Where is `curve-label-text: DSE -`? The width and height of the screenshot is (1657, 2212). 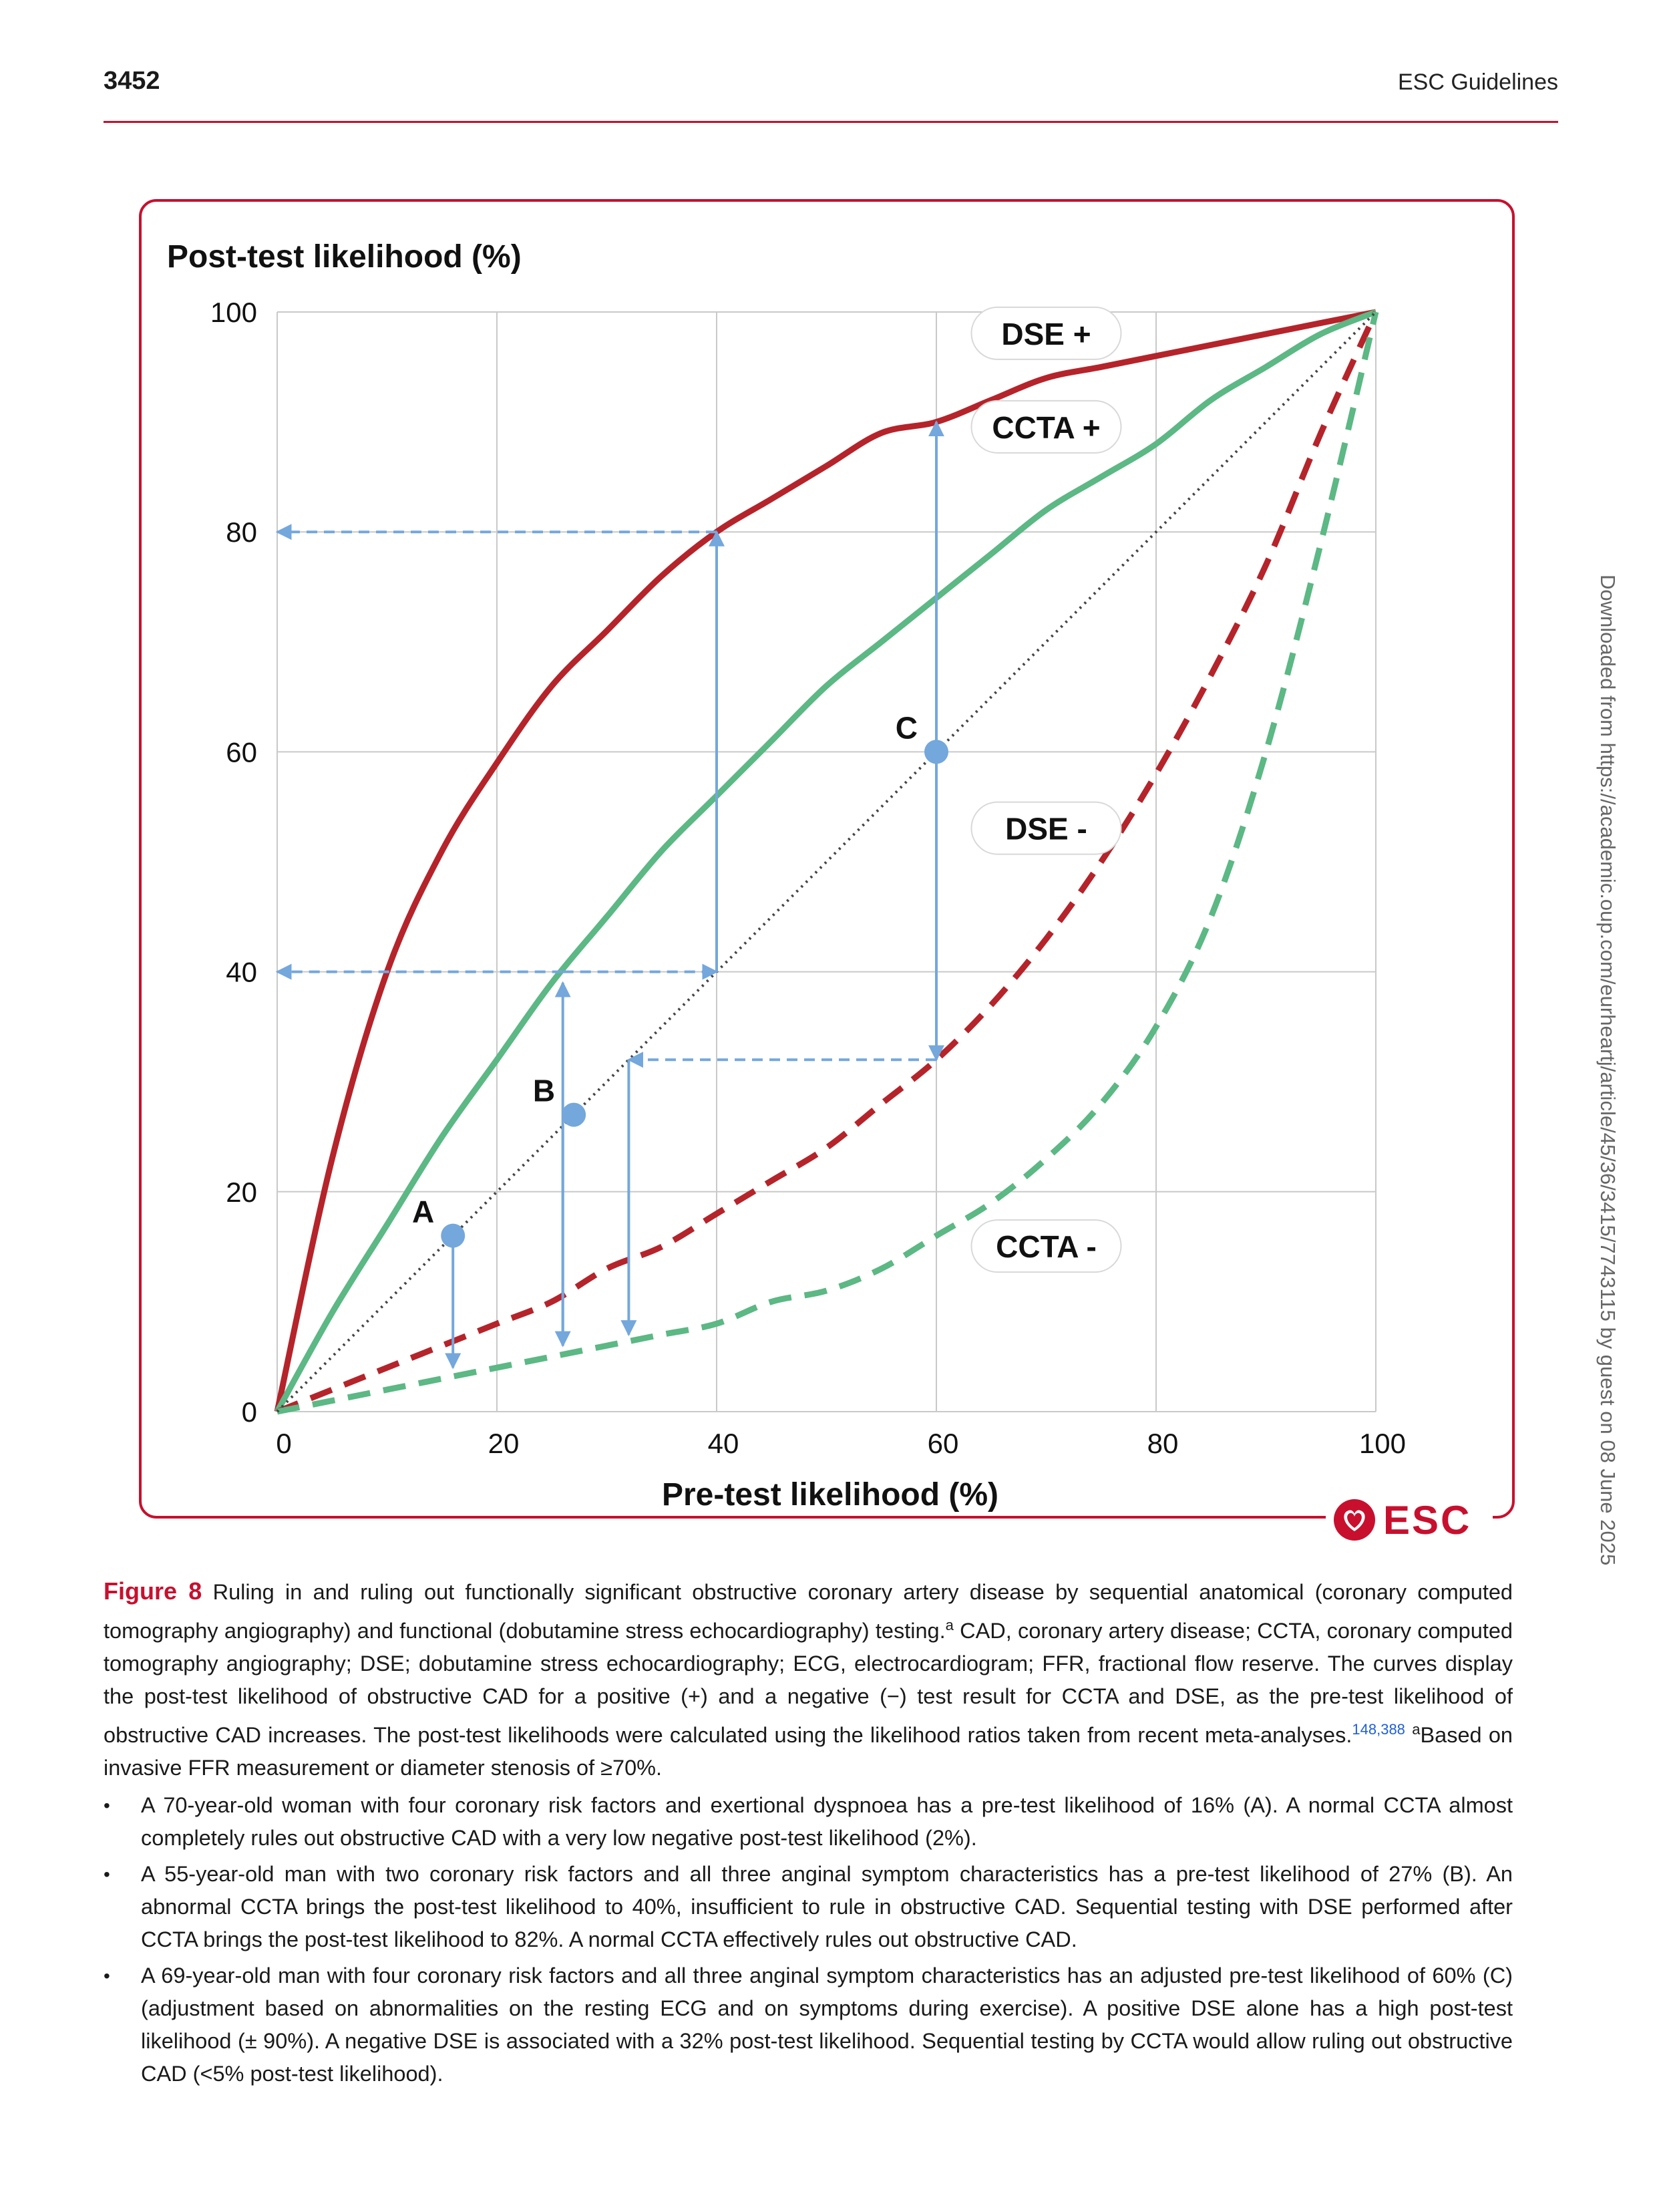 curve-label-text: DSE - is located at coordinates (1046, 829).